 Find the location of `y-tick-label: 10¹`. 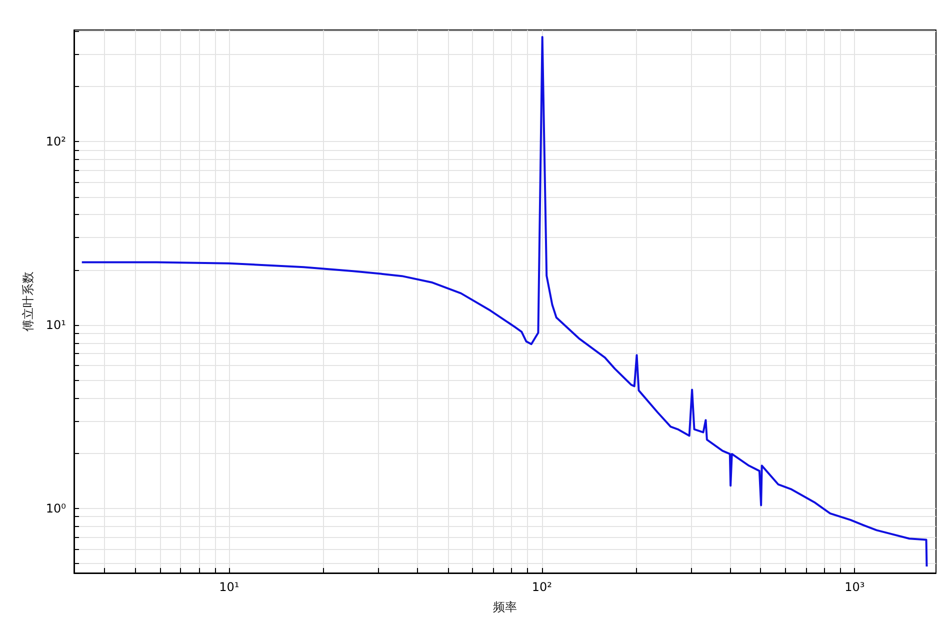

y-tick-label: 10¹ is located at coordinates (56, 325).